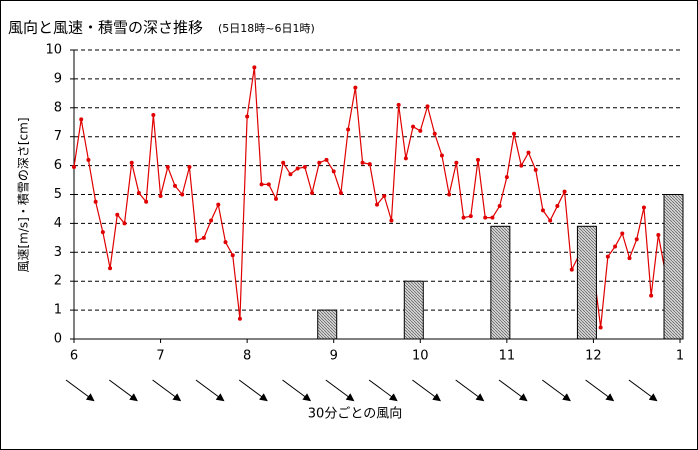 This screenshot has height=450, width=698. Describe the element at coordinates (58, 78) in the screenshot. I see `y-tick-label: 9` at that location.